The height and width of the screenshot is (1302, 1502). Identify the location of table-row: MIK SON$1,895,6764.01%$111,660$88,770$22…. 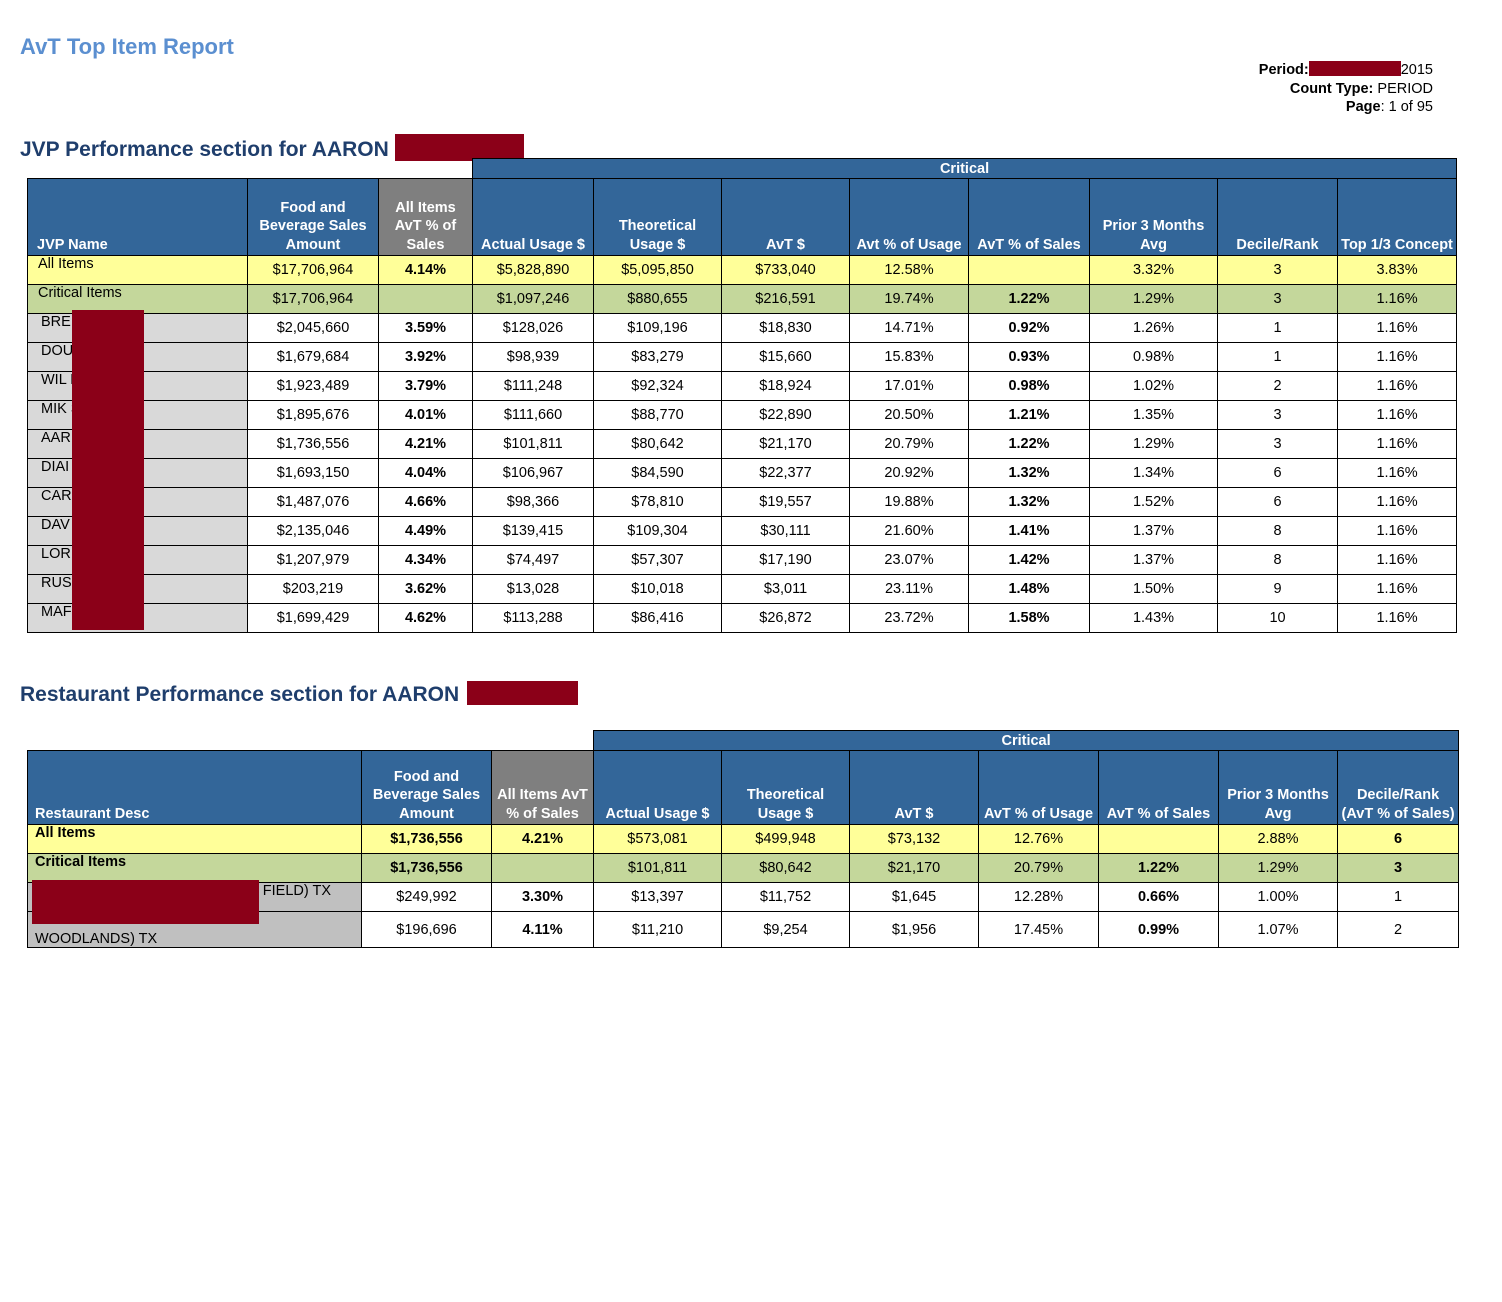
(742, 415).